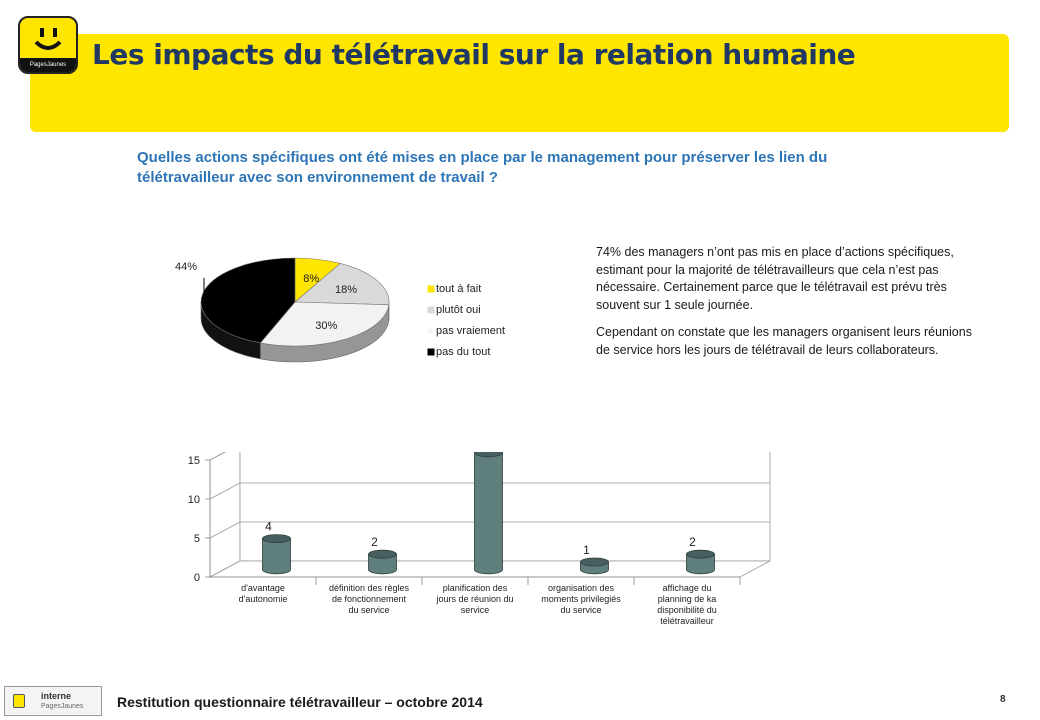 The height and width of the screenshot is (720, 1040). Describe the element at coordinates (268, 527) in the screenshot. I see `bar-value-label-0: 4` at that location.